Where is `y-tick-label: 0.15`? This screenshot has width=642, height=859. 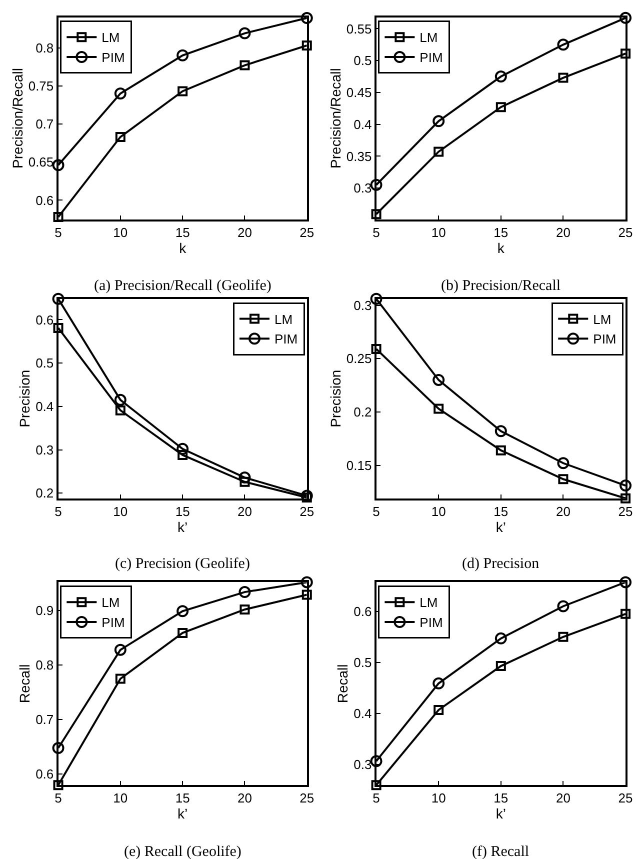 y-tick-label: 0.15 is located at coordinates (359, 465).